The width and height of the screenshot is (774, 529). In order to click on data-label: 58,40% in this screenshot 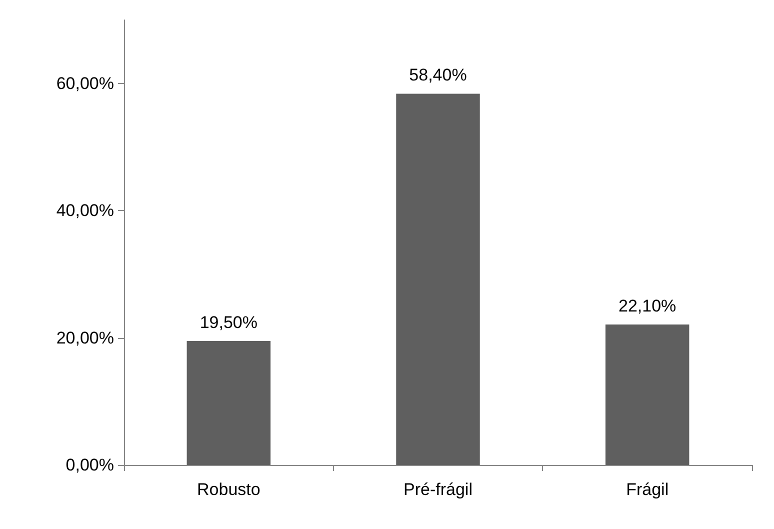, I will do `click(438, 75)`.